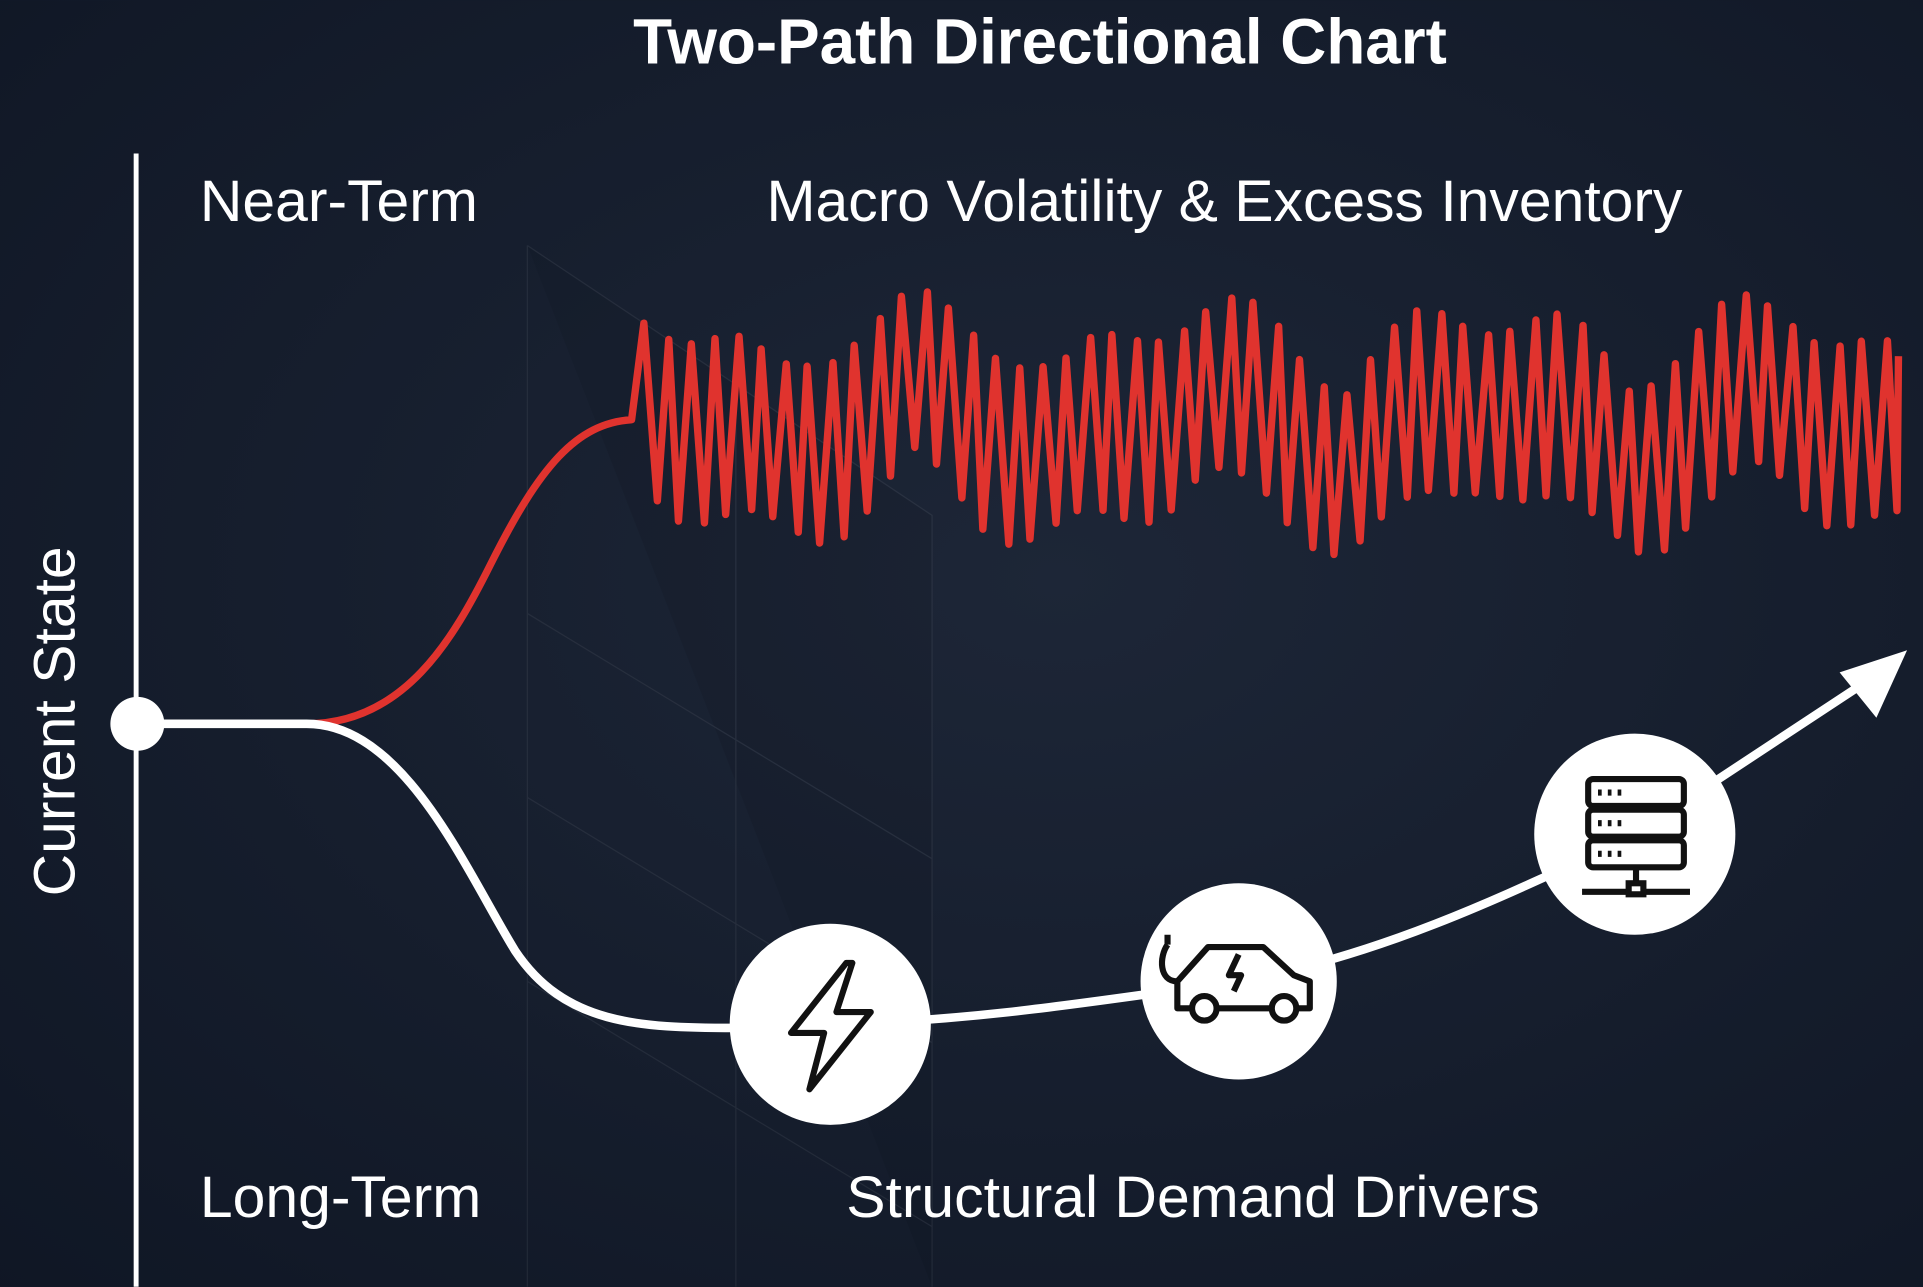 Image resolution: width=1923 pixels, height=1287 pixels. Describe the element at coordinates (339, 201) in the screenshot. I see `near-term-label: Near-Term` at that location.